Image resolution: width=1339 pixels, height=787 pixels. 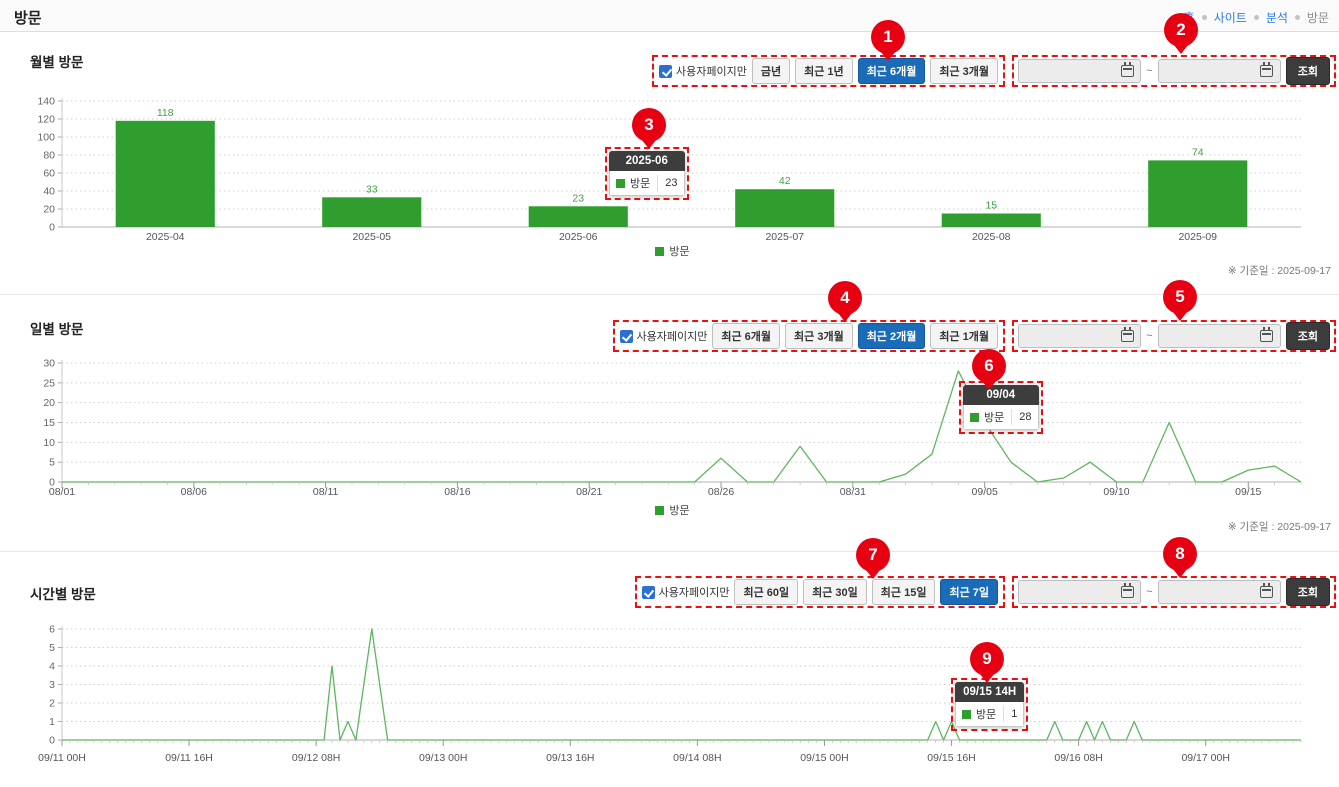 I want to click on checkbox-label: 사용자페이지만, so click(x=672, y=337).